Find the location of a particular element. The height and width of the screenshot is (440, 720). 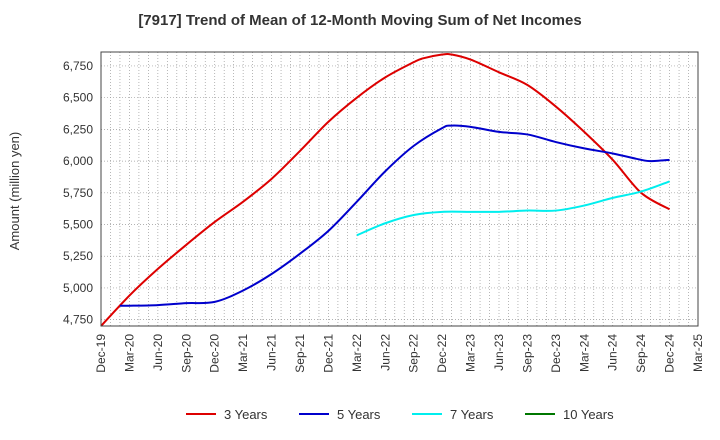

x-tick-label: Sep-23 is located at coordinates (527, 353).